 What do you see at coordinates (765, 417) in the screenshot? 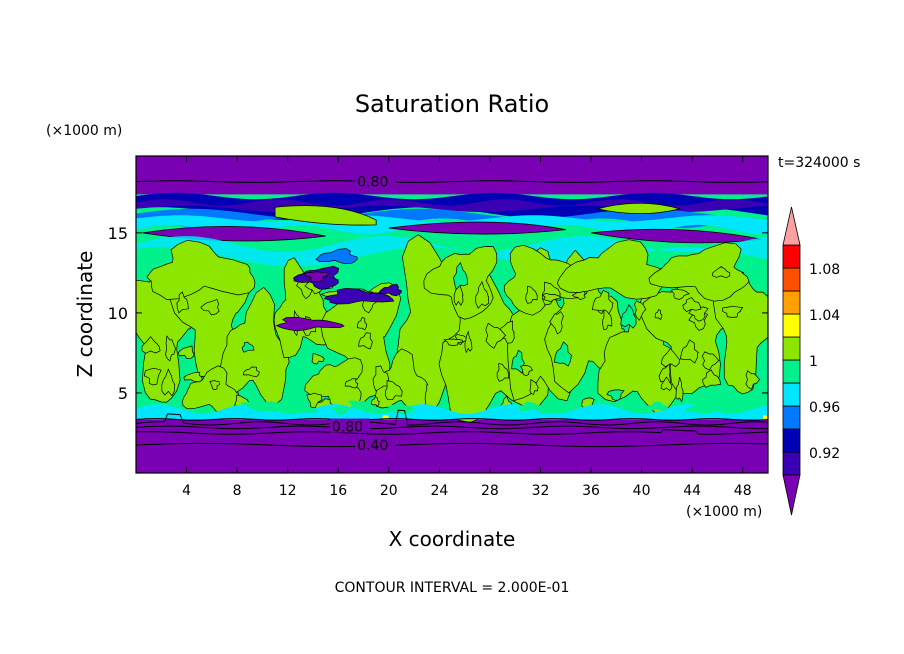
I see `field-yellow-speck` at bounding box center [765, 417].